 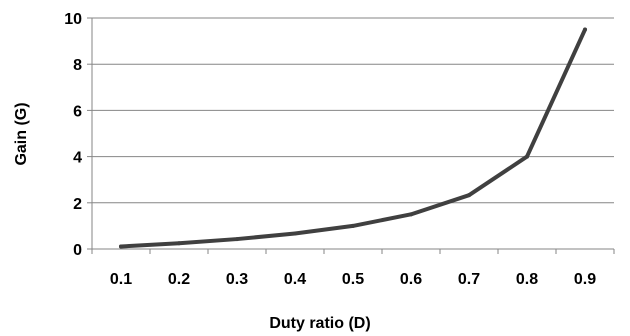 What do you see at coordinates (77, 204) in the screenshot?
I see `y-tick-label: 2` at bounding box center [77, 204].